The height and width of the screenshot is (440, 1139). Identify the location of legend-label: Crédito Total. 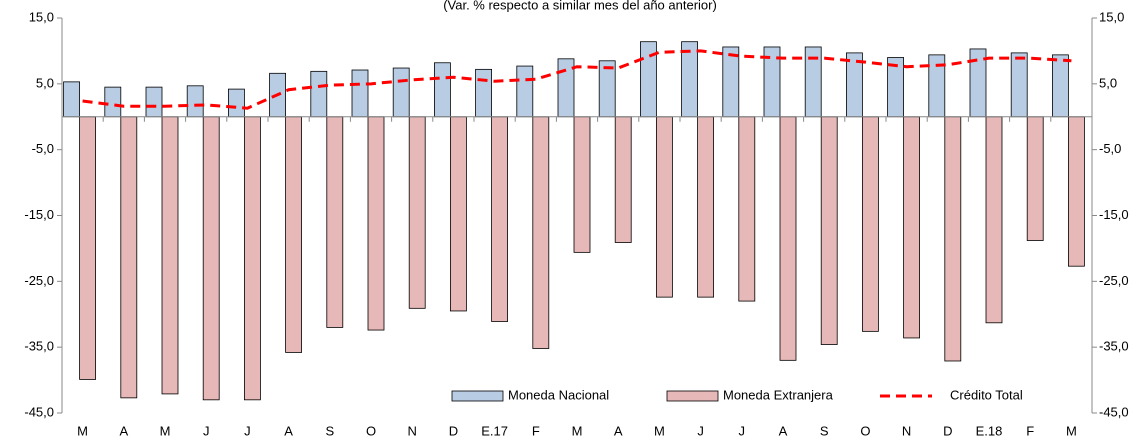
(986, 394).